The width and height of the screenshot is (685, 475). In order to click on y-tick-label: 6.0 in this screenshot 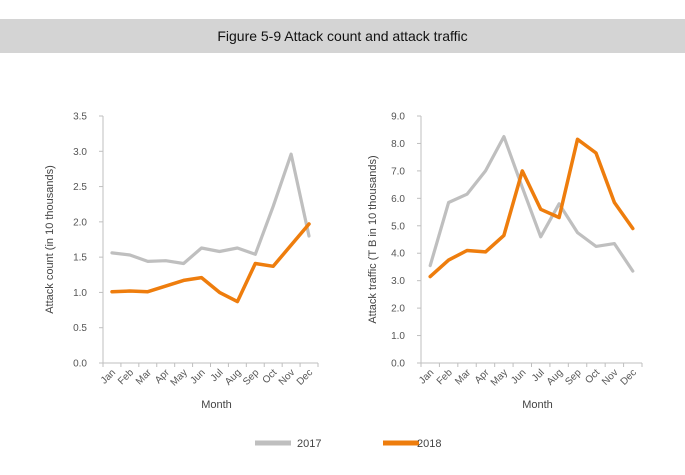, I will do `click(398, 199)`.